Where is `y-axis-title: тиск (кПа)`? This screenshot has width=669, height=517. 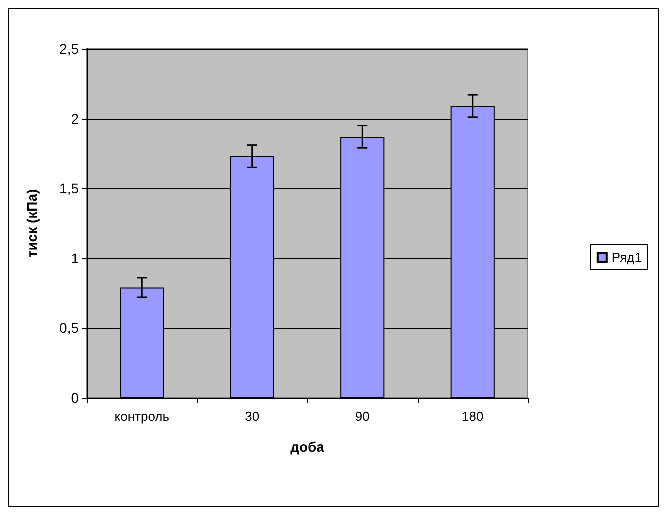 y-axis-title: тиск (кПа) is located at coordinates (32, 223).